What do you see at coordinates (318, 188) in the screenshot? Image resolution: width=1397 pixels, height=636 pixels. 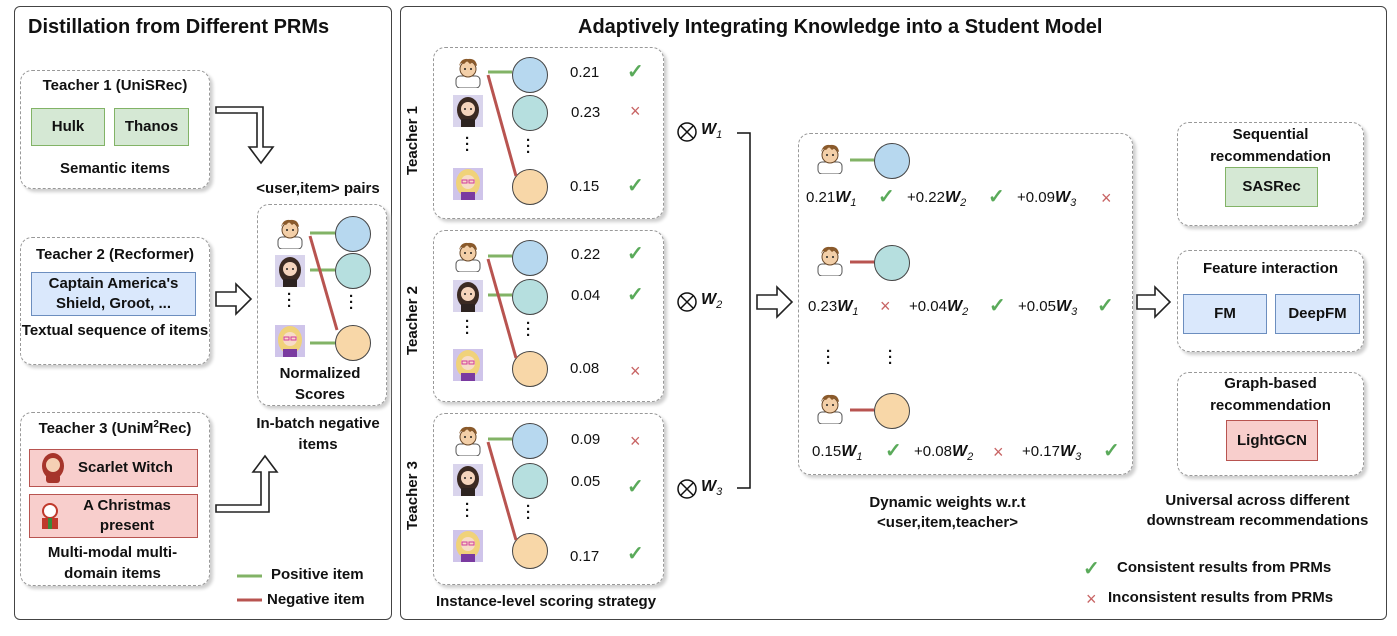 I see `pairs-label: <user,item> pairs` at bounding box center [318, 188].